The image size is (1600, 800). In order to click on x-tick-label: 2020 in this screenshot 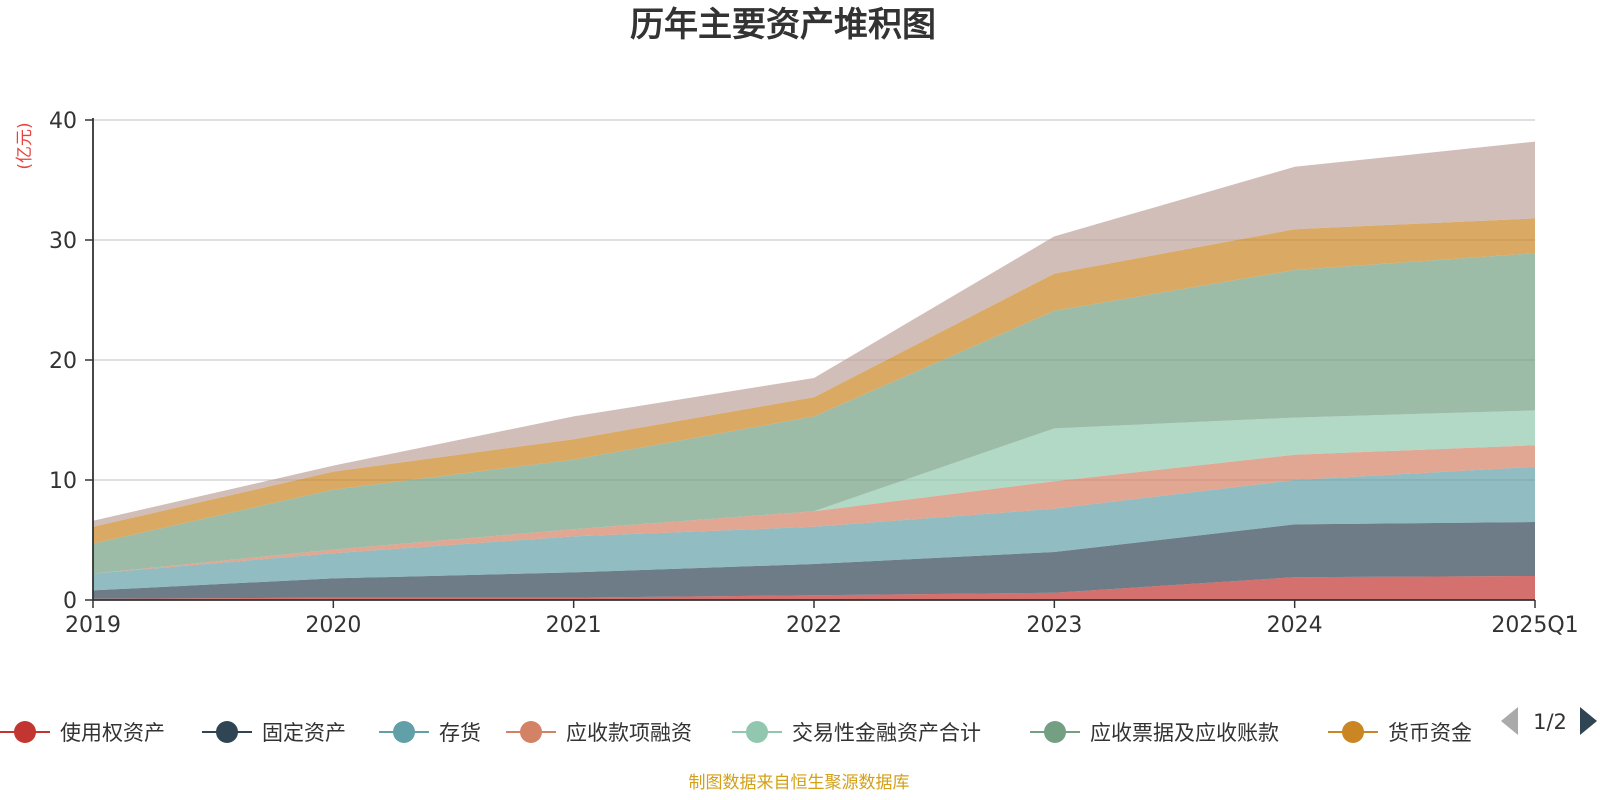, I will do `click(333, 625)`.